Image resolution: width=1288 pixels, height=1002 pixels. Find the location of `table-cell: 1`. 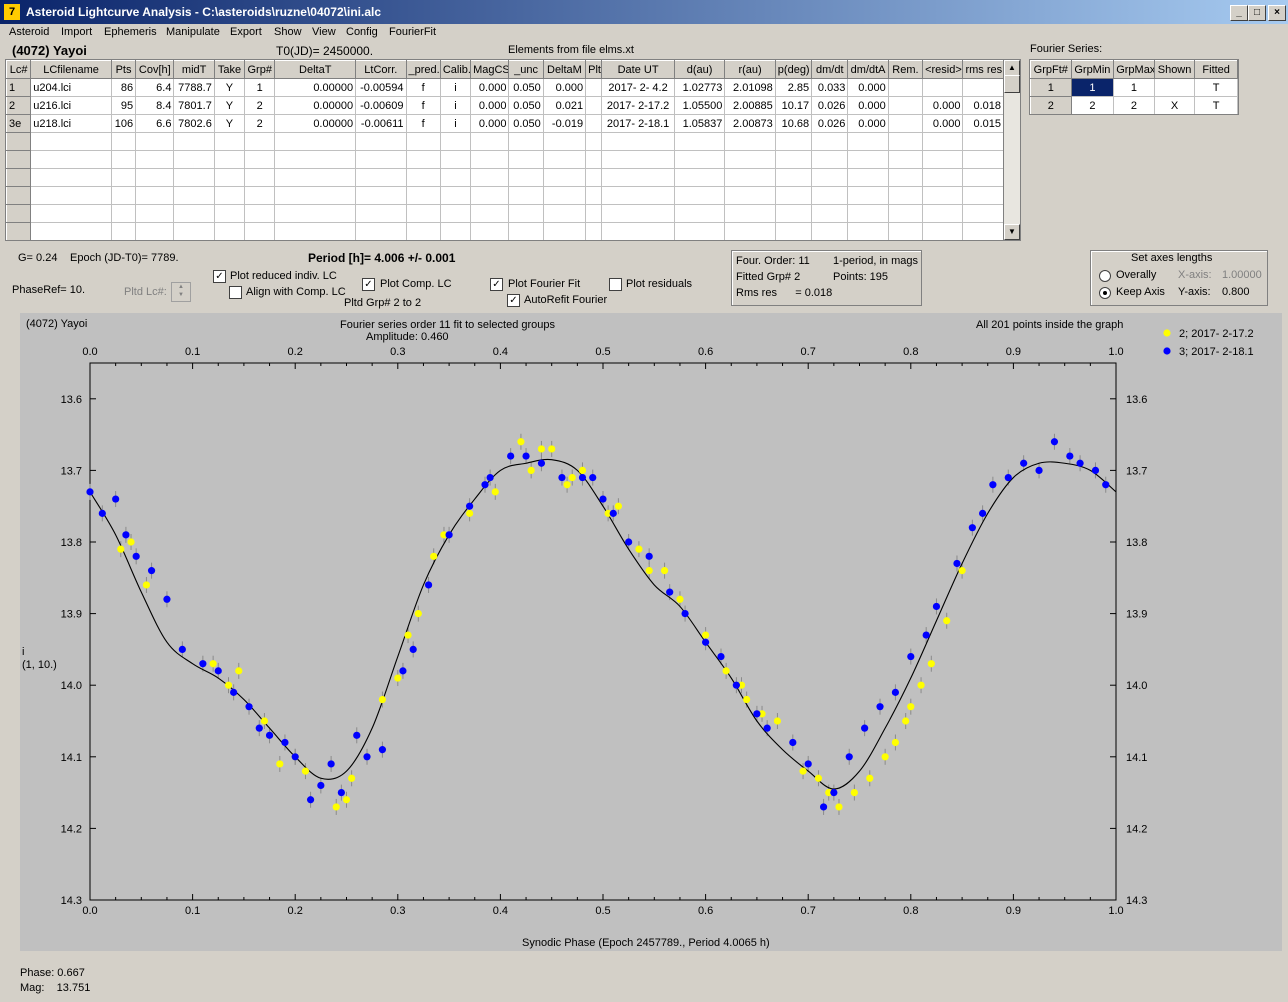

table-cell: 1 is located at coordinates (260, 87).